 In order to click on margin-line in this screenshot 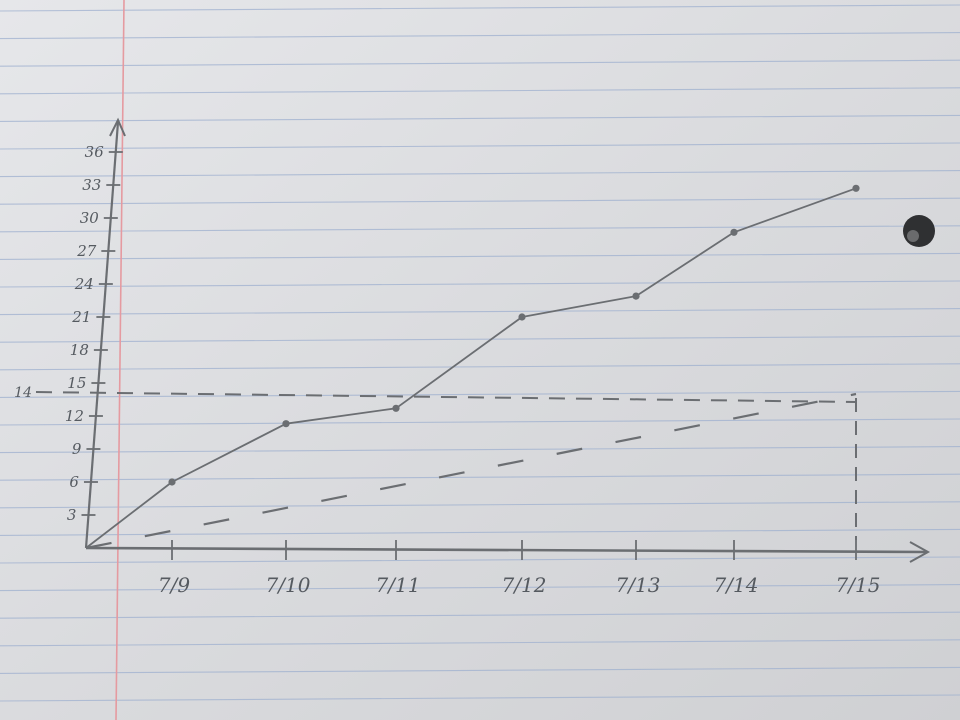, I will do `click(120, 360)`.